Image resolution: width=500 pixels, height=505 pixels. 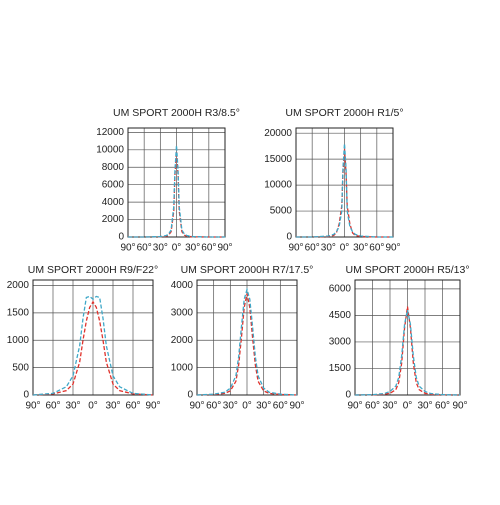 I want to click on y-tick-label: 5000, so click(x=281, y=211).